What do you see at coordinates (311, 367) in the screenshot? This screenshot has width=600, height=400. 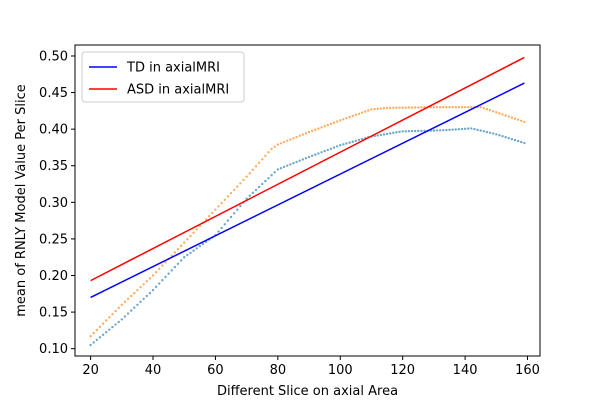 I see `x-axis-ticks: 20 40 60 80 100 120 140 160` at bounding box center [311, 367].